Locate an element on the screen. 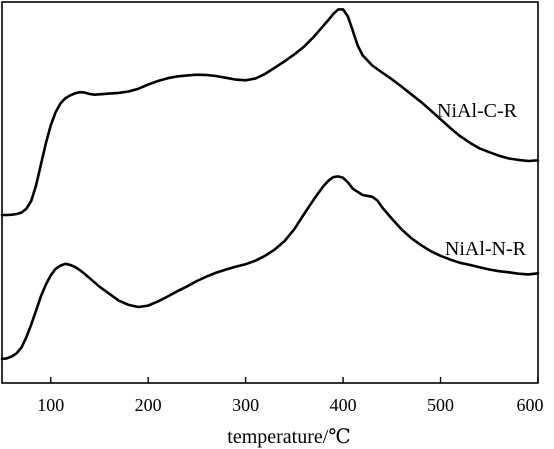 Image resolution: width=554 pixels, height=449 pixels. series-label-1: NiAl-C-R is located at coordinates (477, 111).